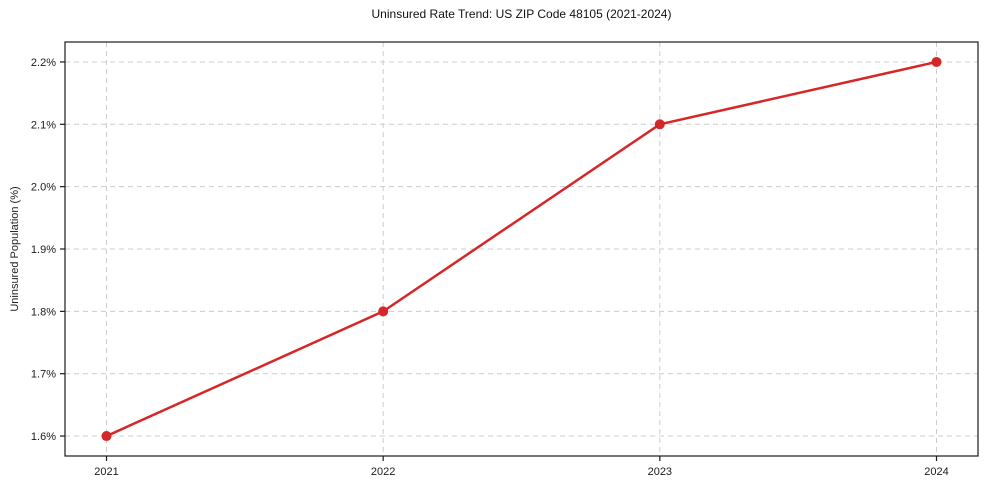 The image size is (989, 490). I want to click on x-tick-label: 2022, so click(383, 472).